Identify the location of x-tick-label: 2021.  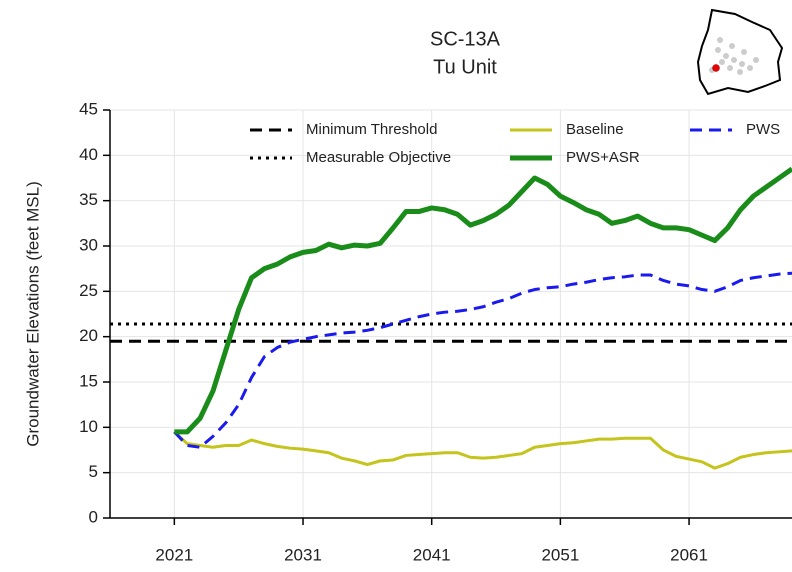
(174, 554).